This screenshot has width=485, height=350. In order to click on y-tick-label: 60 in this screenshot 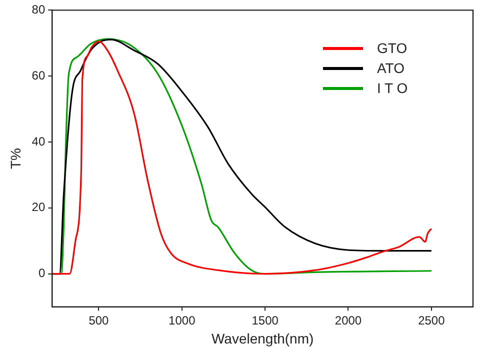, I will do `click(39, 75)`.